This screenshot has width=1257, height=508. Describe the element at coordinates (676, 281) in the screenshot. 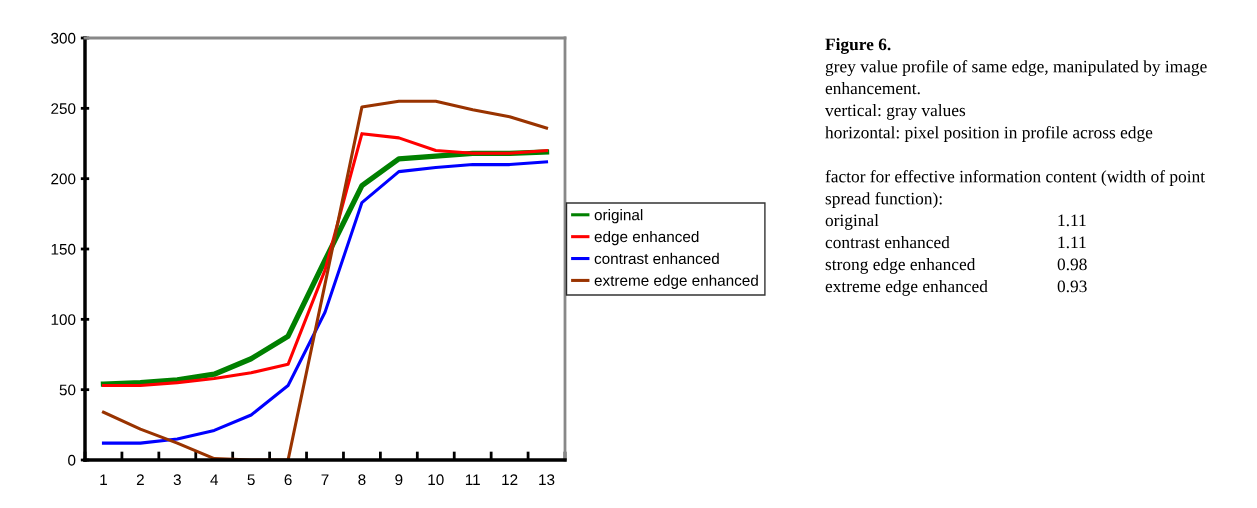

I see `legend-label: extreme edge enhanced` at that location.